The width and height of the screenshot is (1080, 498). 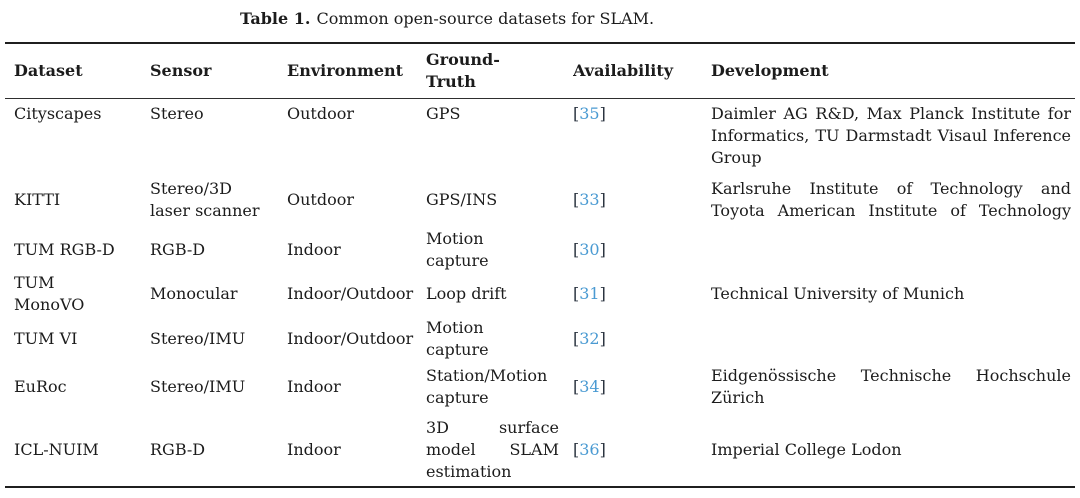 What do you see at coordinates (838, 293) in the screenshot?
I see `cell-development: Technical University of Munich` at bounding box center [838, 293].